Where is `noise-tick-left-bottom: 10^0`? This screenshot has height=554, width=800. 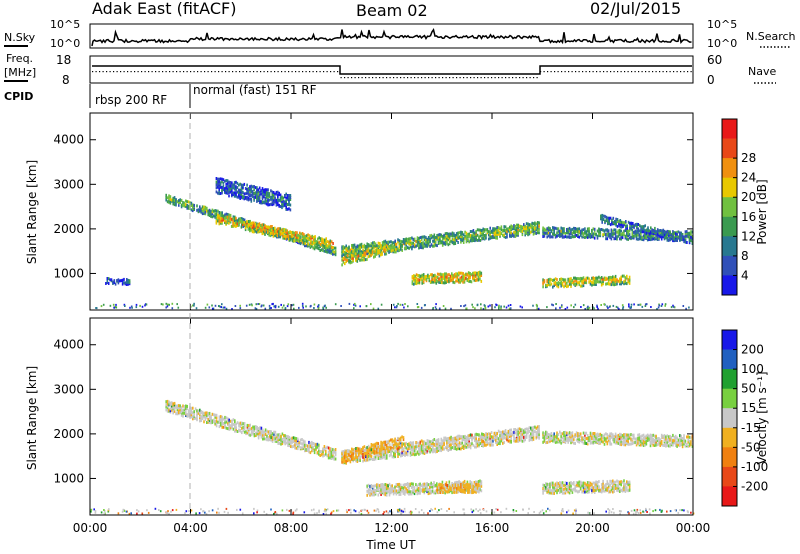 noise-tick-left-bottom: 10^0 is located at coordinates (65, 43).